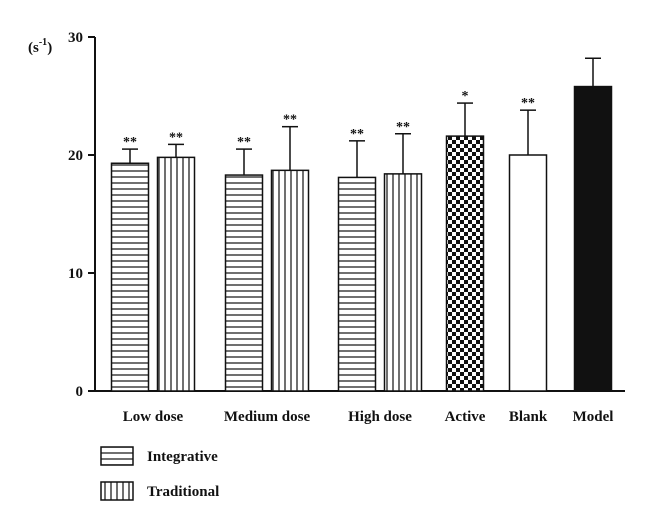 This screenshot has height=531, width=660. What do you see at coordinates (75, 156) in the screenshot?
I see `y-tick-label: 20` at bounding box center [75, 156].